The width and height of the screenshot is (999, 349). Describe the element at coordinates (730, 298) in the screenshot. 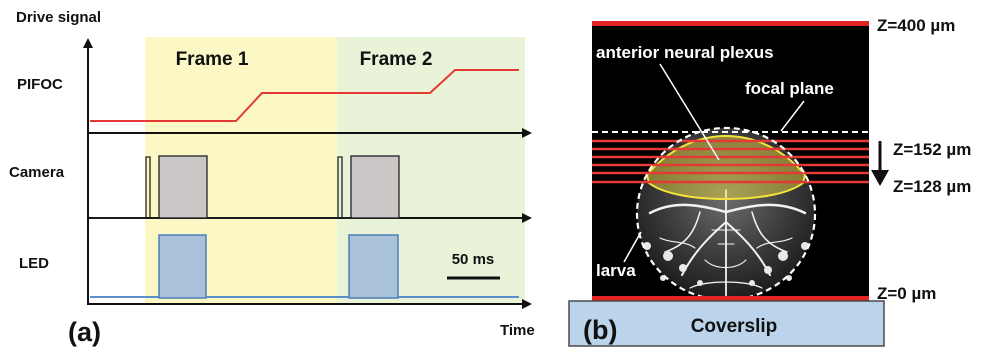

I see `bottom-limit-line` at that location.